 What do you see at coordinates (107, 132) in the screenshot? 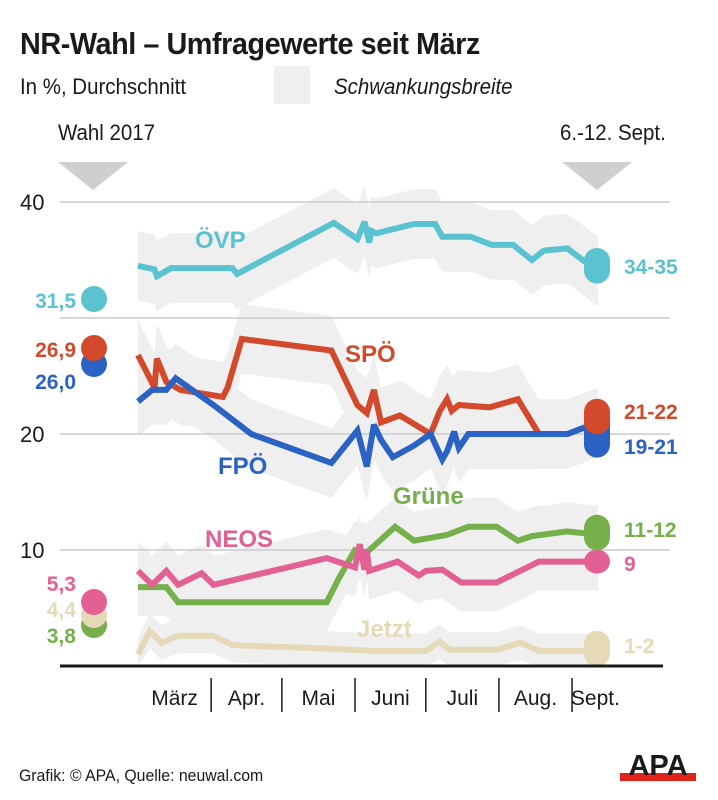
I see `election-marker-label: Wahl 2017` at bounding box center [107, 132].